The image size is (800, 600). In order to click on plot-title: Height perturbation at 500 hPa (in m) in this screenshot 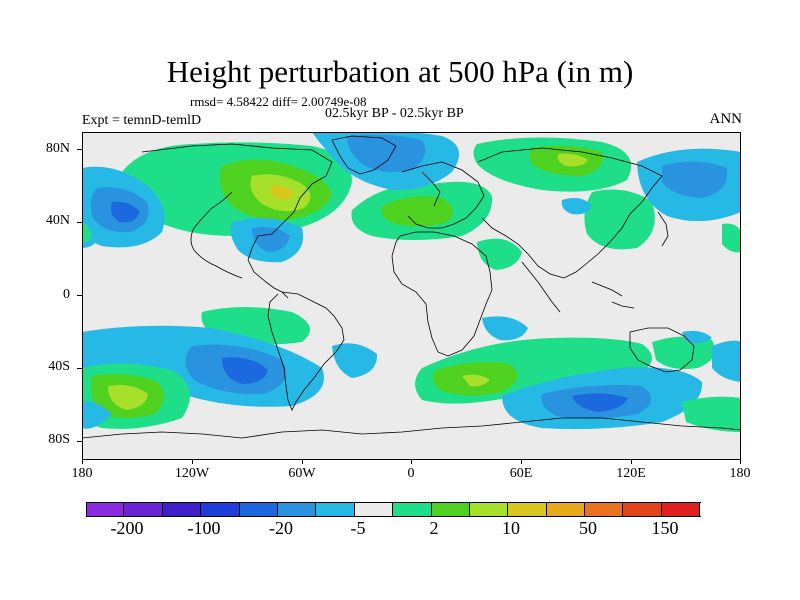, I will do `click(400, 71)`.